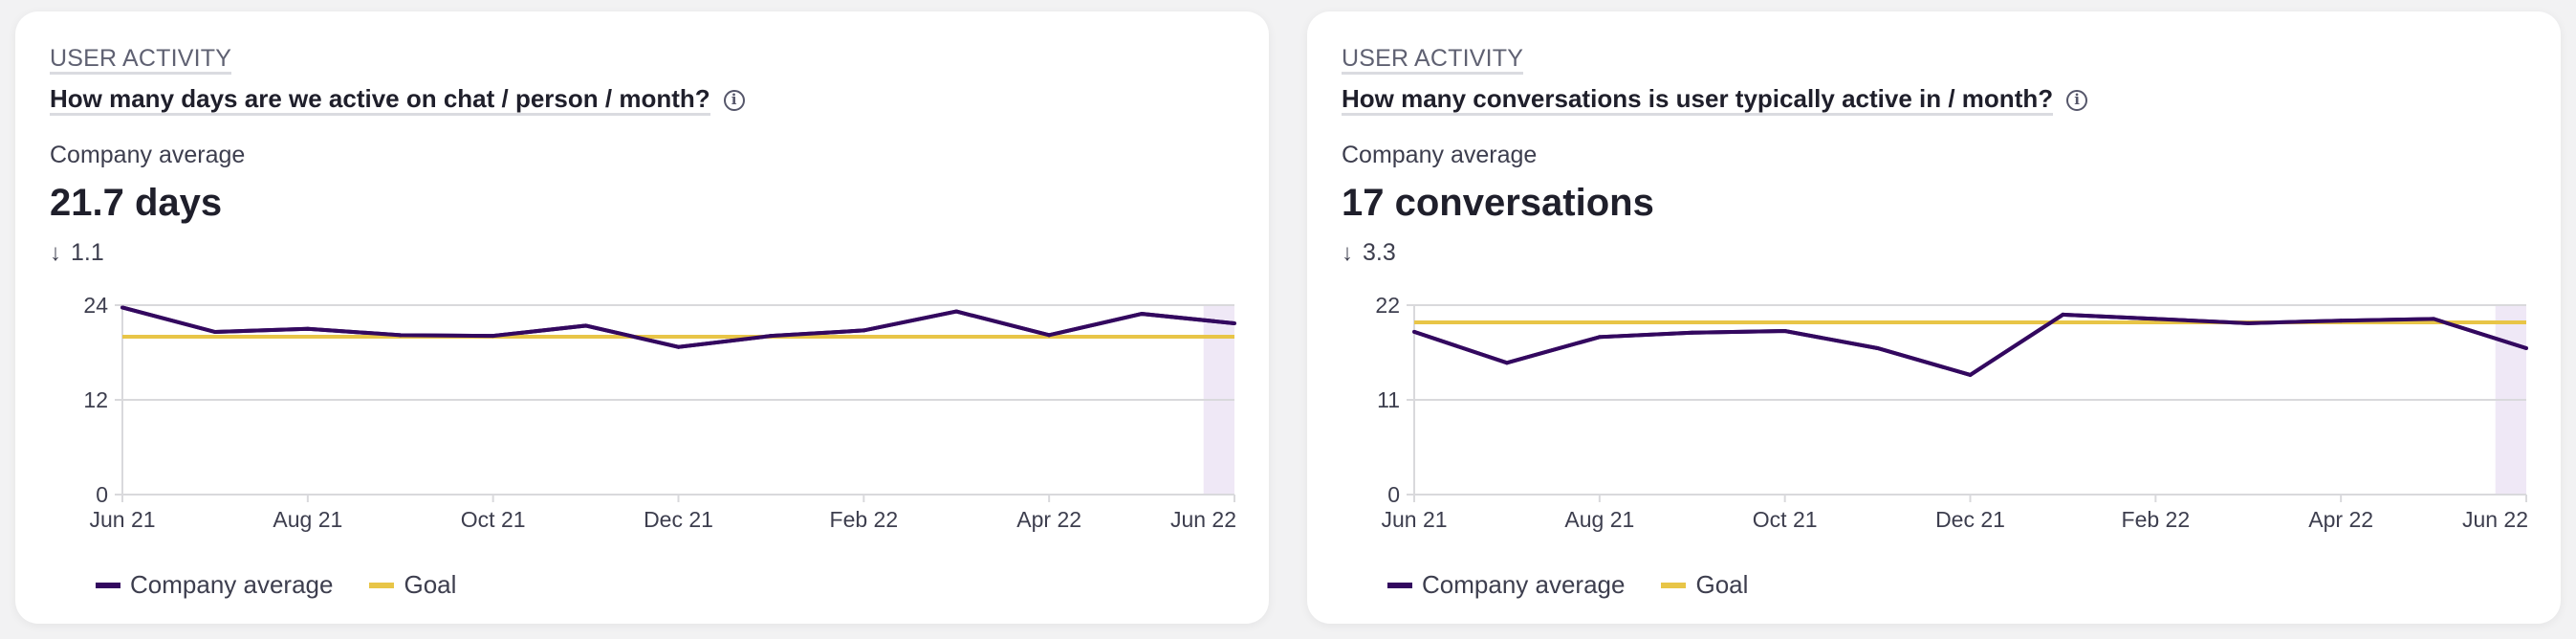 This screenshot has height=639, width=2576. What do you see at coordinates (1388, 399) in the screenshot?
I see `y-tick-label: 11` at bounding box center [1388, 399].